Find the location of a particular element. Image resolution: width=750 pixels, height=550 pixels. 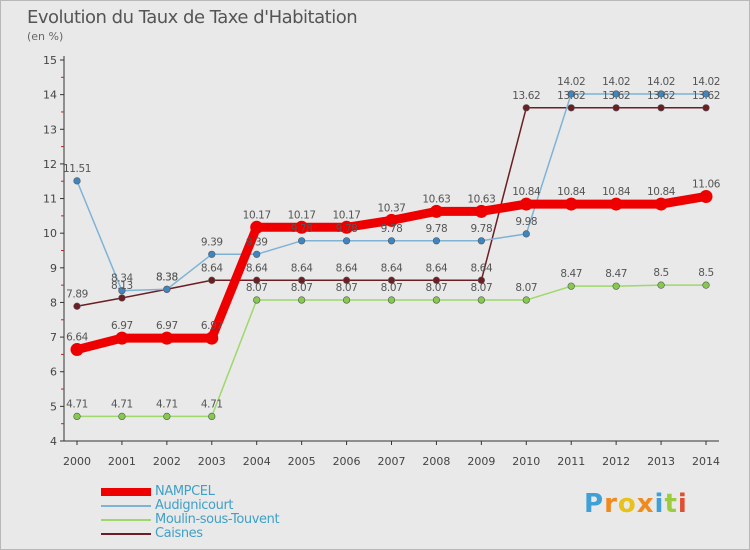

data-label-audignicourt: 8.34 is located at coordinates (122, 279).